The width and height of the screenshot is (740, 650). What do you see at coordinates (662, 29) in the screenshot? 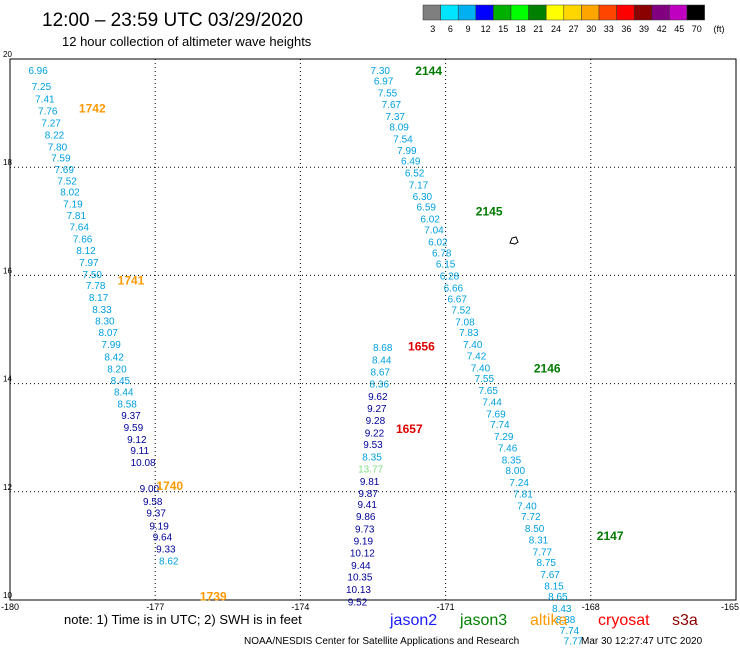
I see `colorbar-label: 42` at bounding box center [662, 29].